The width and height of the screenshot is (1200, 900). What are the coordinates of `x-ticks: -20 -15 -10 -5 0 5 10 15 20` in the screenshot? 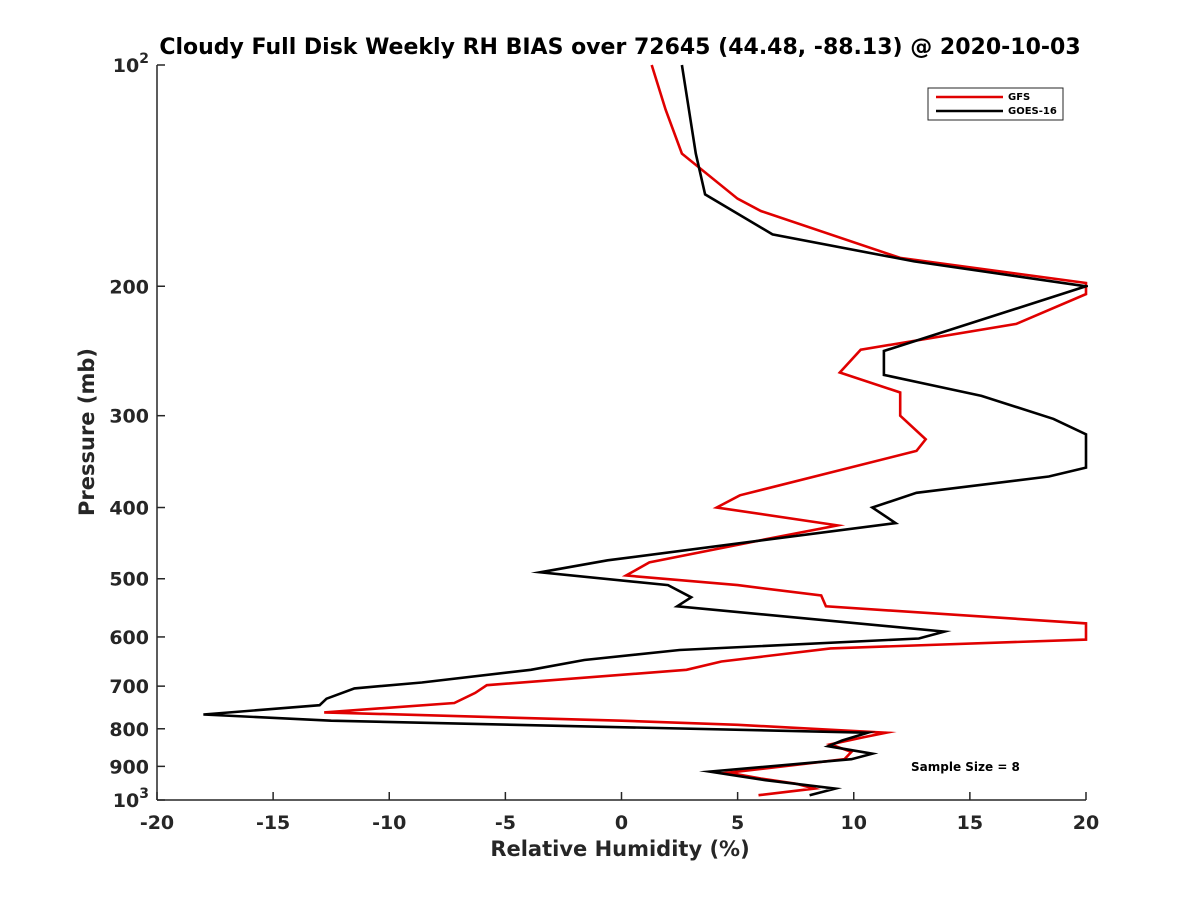 It's located at (619, 813).